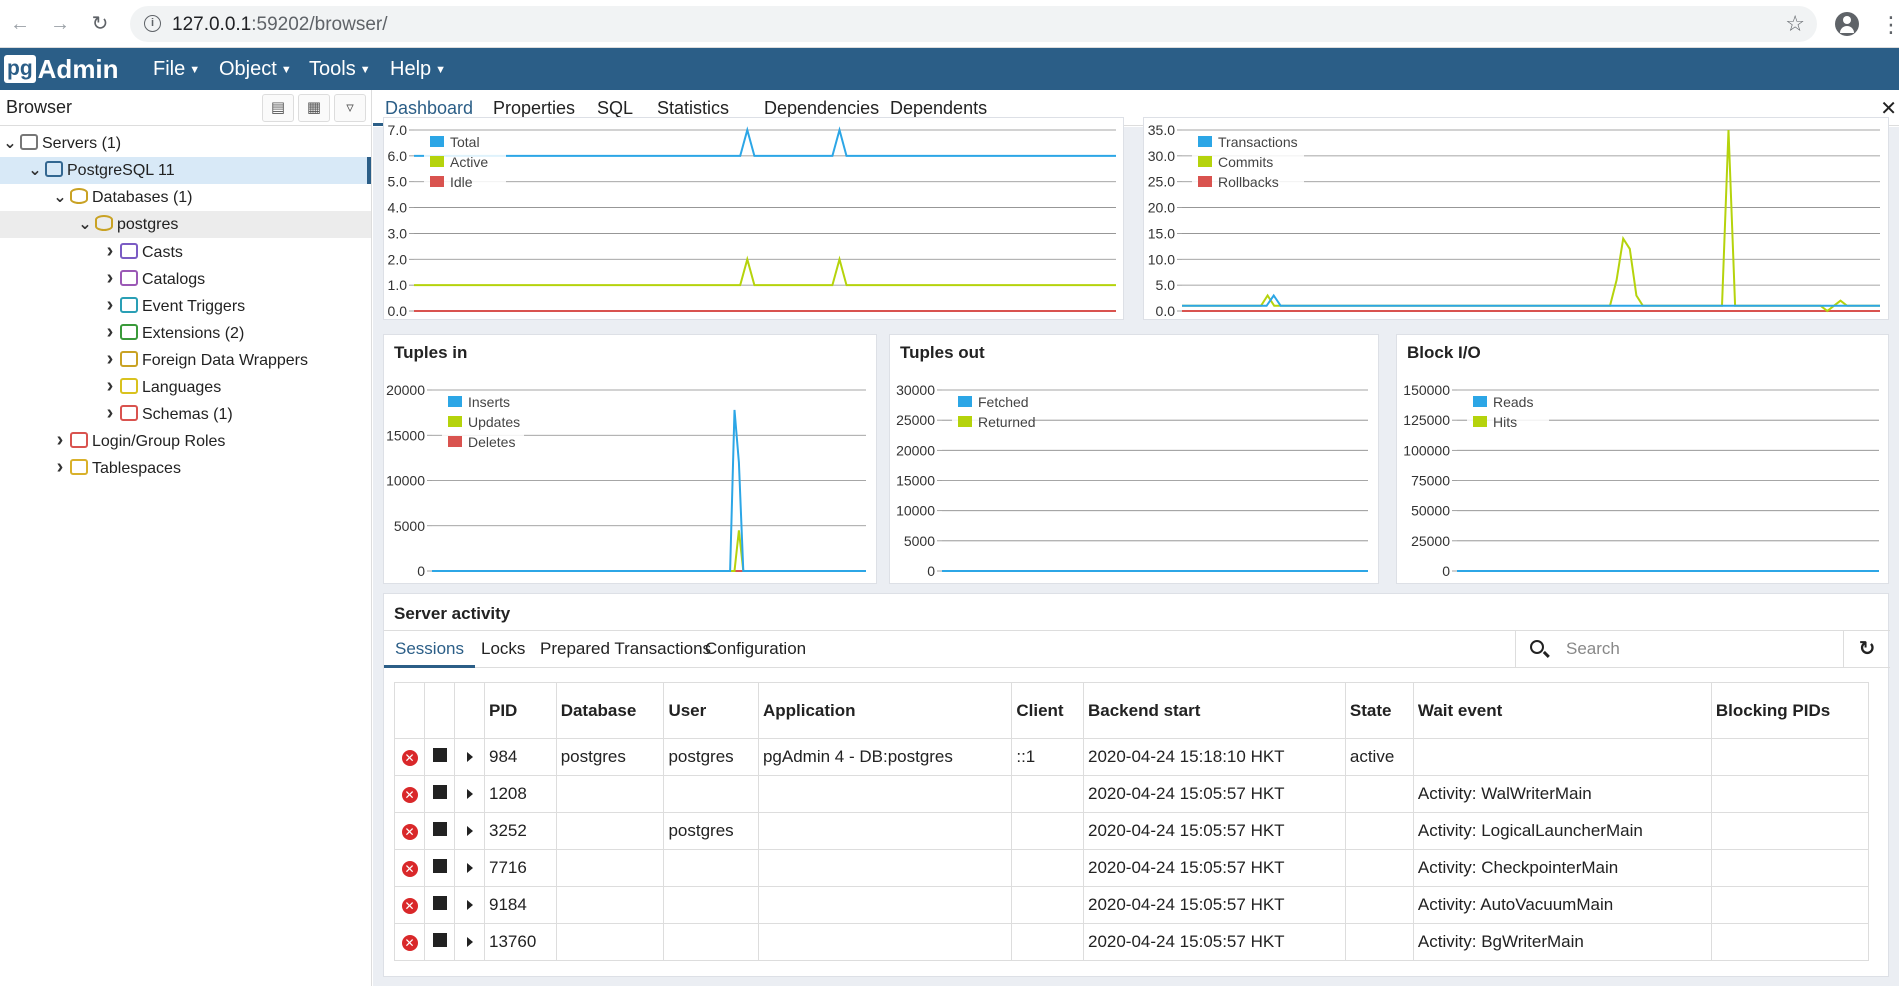  Describe the element at coordinates (255, 69) in the screenshot. I see `menu-object: Object ▼` at that location.